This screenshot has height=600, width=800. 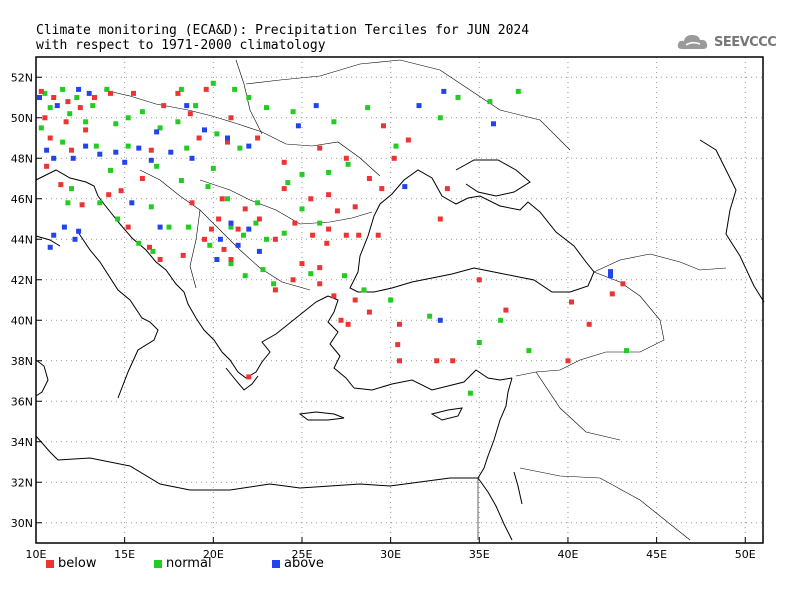 What do you see at coordinates (50, 563) in the screenshot?
I see `legend-swatch-below` at bounding box center [50, 563].